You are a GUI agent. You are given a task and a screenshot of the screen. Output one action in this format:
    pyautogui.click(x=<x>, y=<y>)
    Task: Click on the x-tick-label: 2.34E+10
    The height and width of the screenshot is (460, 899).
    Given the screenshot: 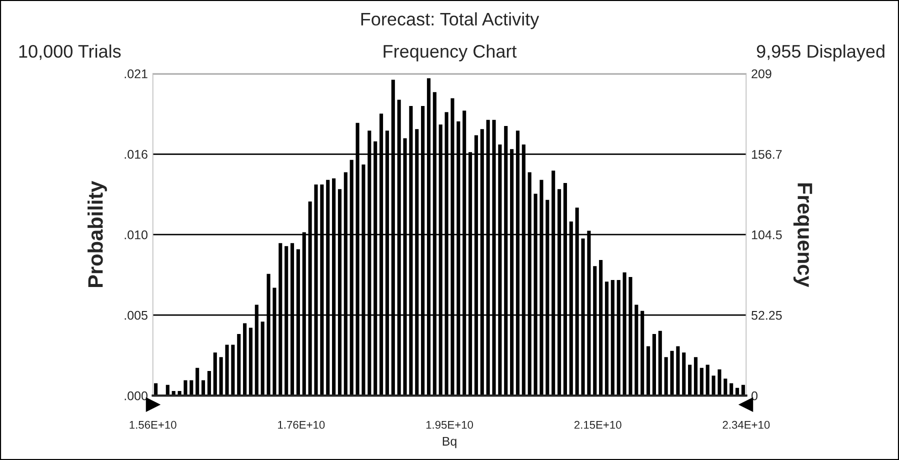 What is the action you would take?
    pyautogui.click(x=746, y=424)
    